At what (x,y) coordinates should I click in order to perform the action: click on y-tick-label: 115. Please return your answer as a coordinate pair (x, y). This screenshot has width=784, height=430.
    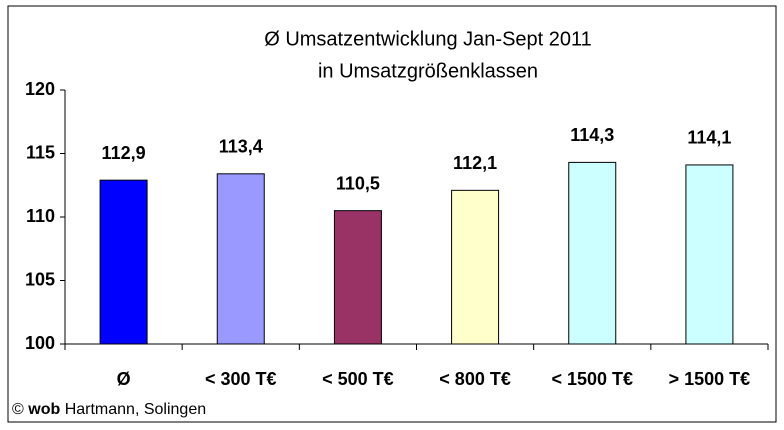
    Looking at the image, I should click on (40, 152).